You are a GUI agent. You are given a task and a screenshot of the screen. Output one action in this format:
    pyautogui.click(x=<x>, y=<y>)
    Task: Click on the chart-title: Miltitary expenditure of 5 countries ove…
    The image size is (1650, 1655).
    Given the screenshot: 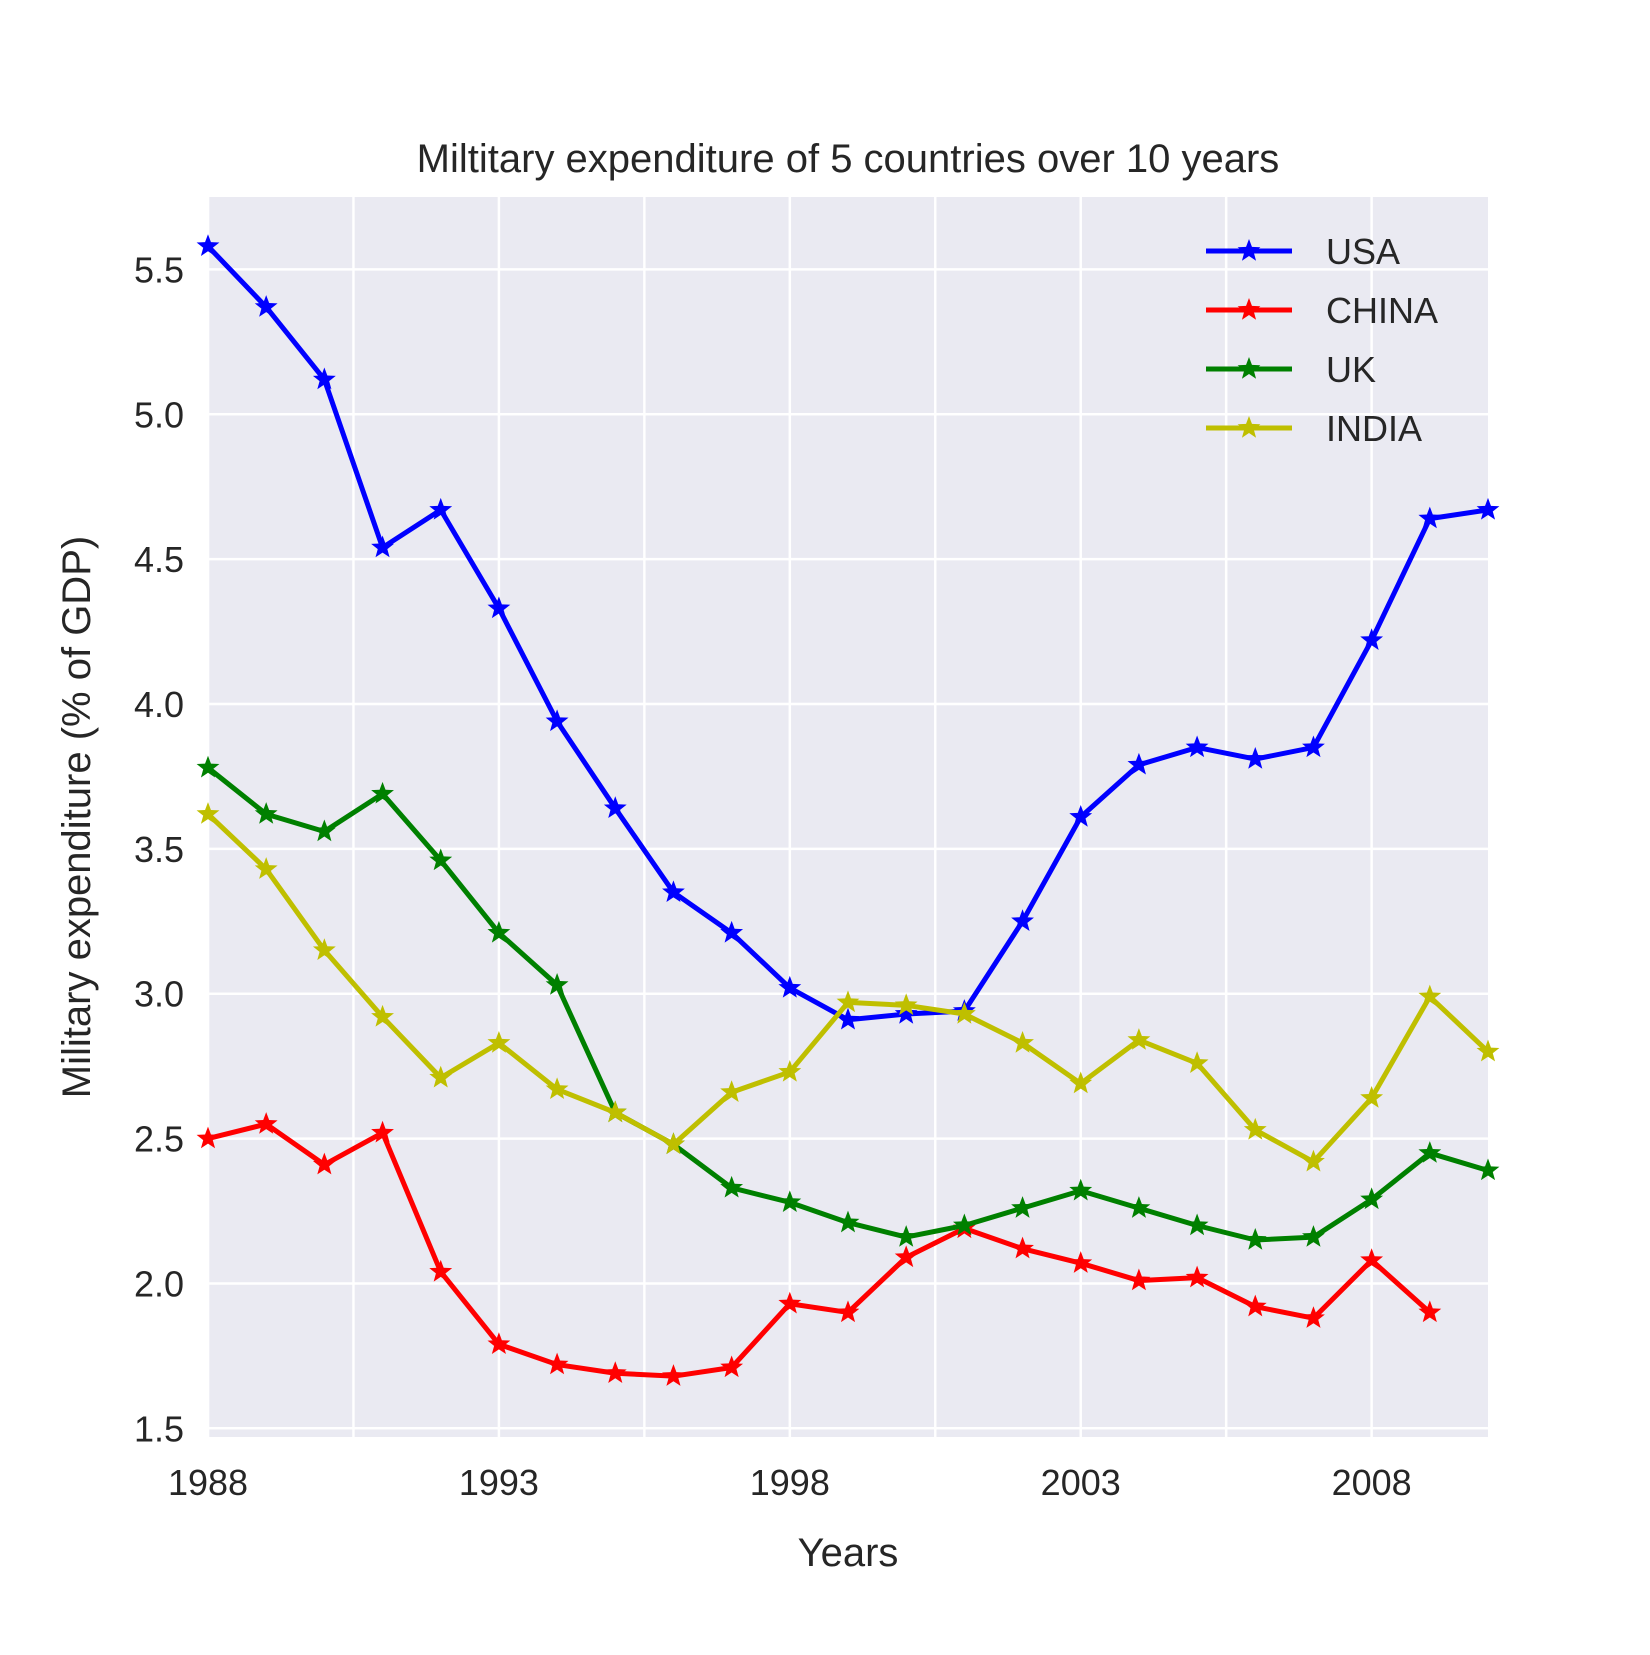 What is the action you would take?
    pyautogui.click(x=848, y=159)
    